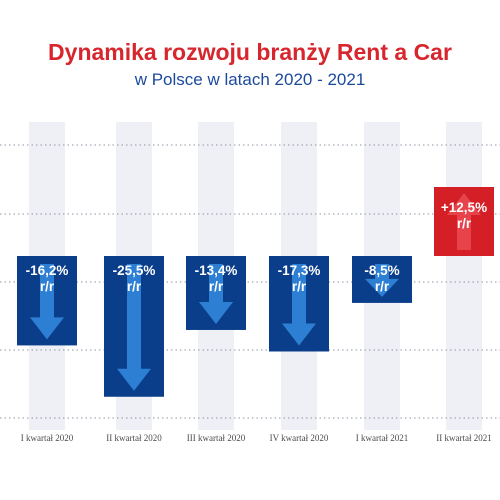  Describe the element at coordinates (464, 276) in the screenshot. I see `column-band` at that location.